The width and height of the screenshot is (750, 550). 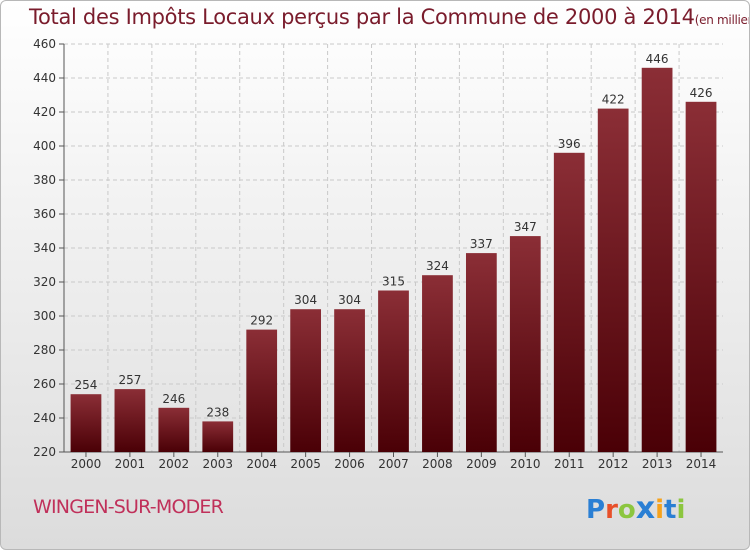 I want to click on x-tick-label: 2004, so click(x=261, y=464).